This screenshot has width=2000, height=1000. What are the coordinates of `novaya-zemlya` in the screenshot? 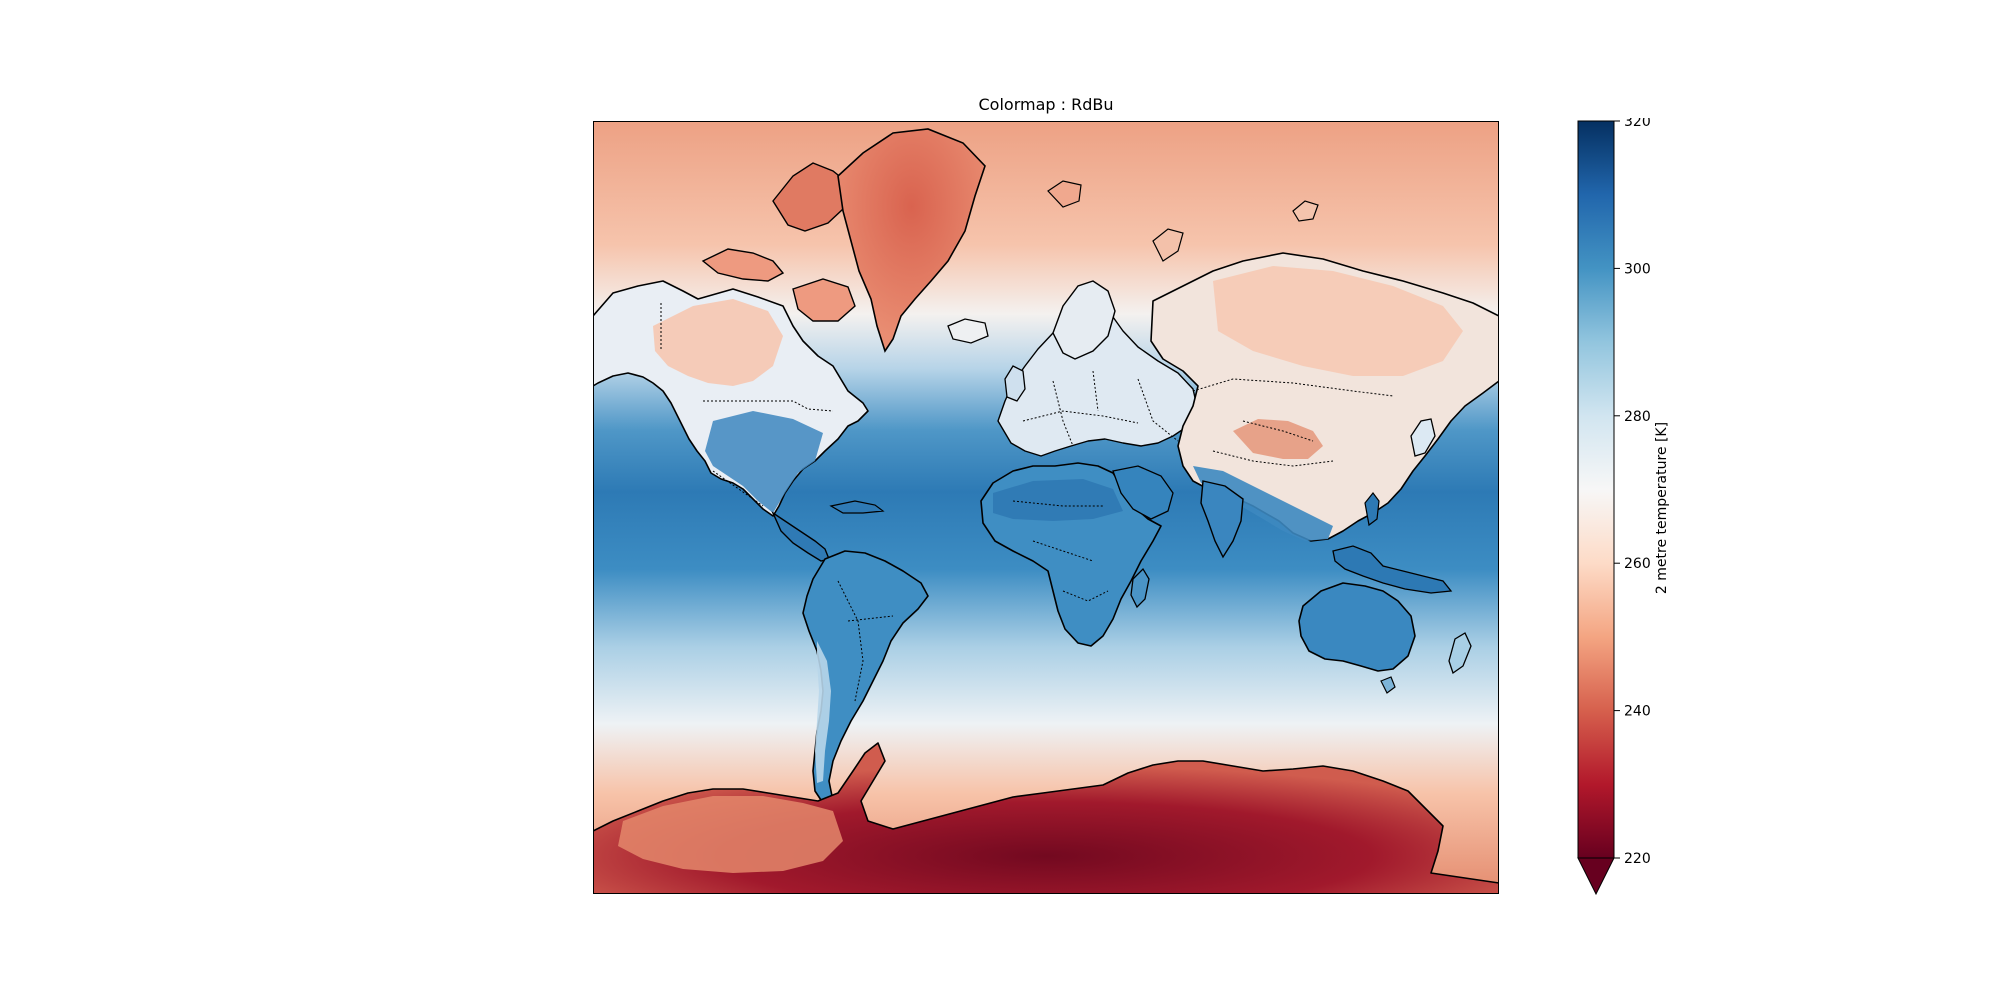 It's located at (1168, 245).